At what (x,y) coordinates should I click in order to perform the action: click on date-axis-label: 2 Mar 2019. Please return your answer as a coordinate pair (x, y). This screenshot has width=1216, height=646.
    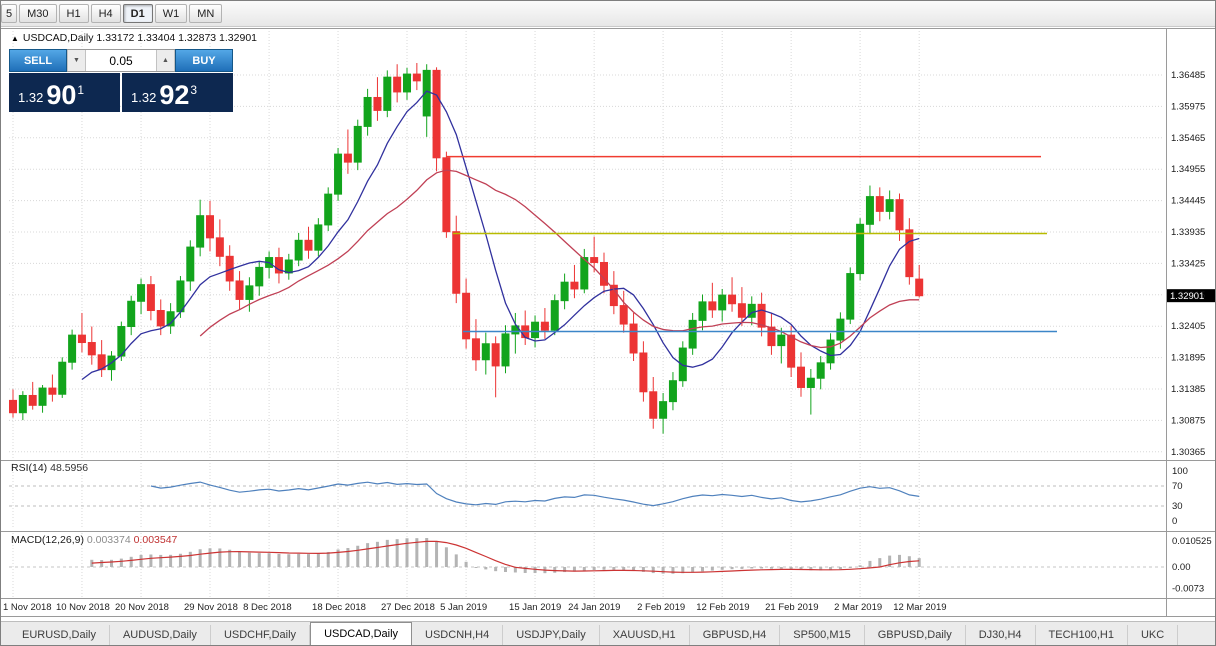
    Looking at the image, I should click on (858, 607).